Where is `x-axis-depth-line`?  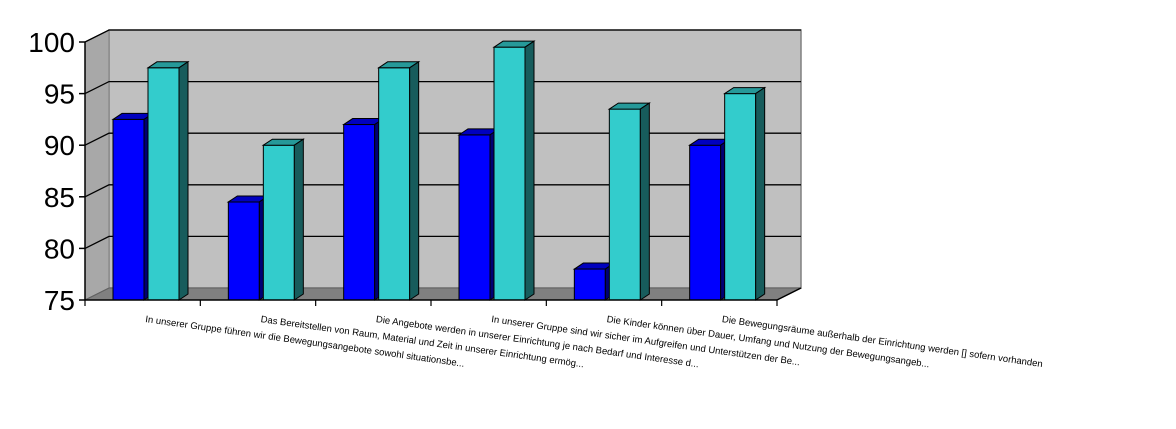 x-axis-depth-line is located at coordinates (789, 294).